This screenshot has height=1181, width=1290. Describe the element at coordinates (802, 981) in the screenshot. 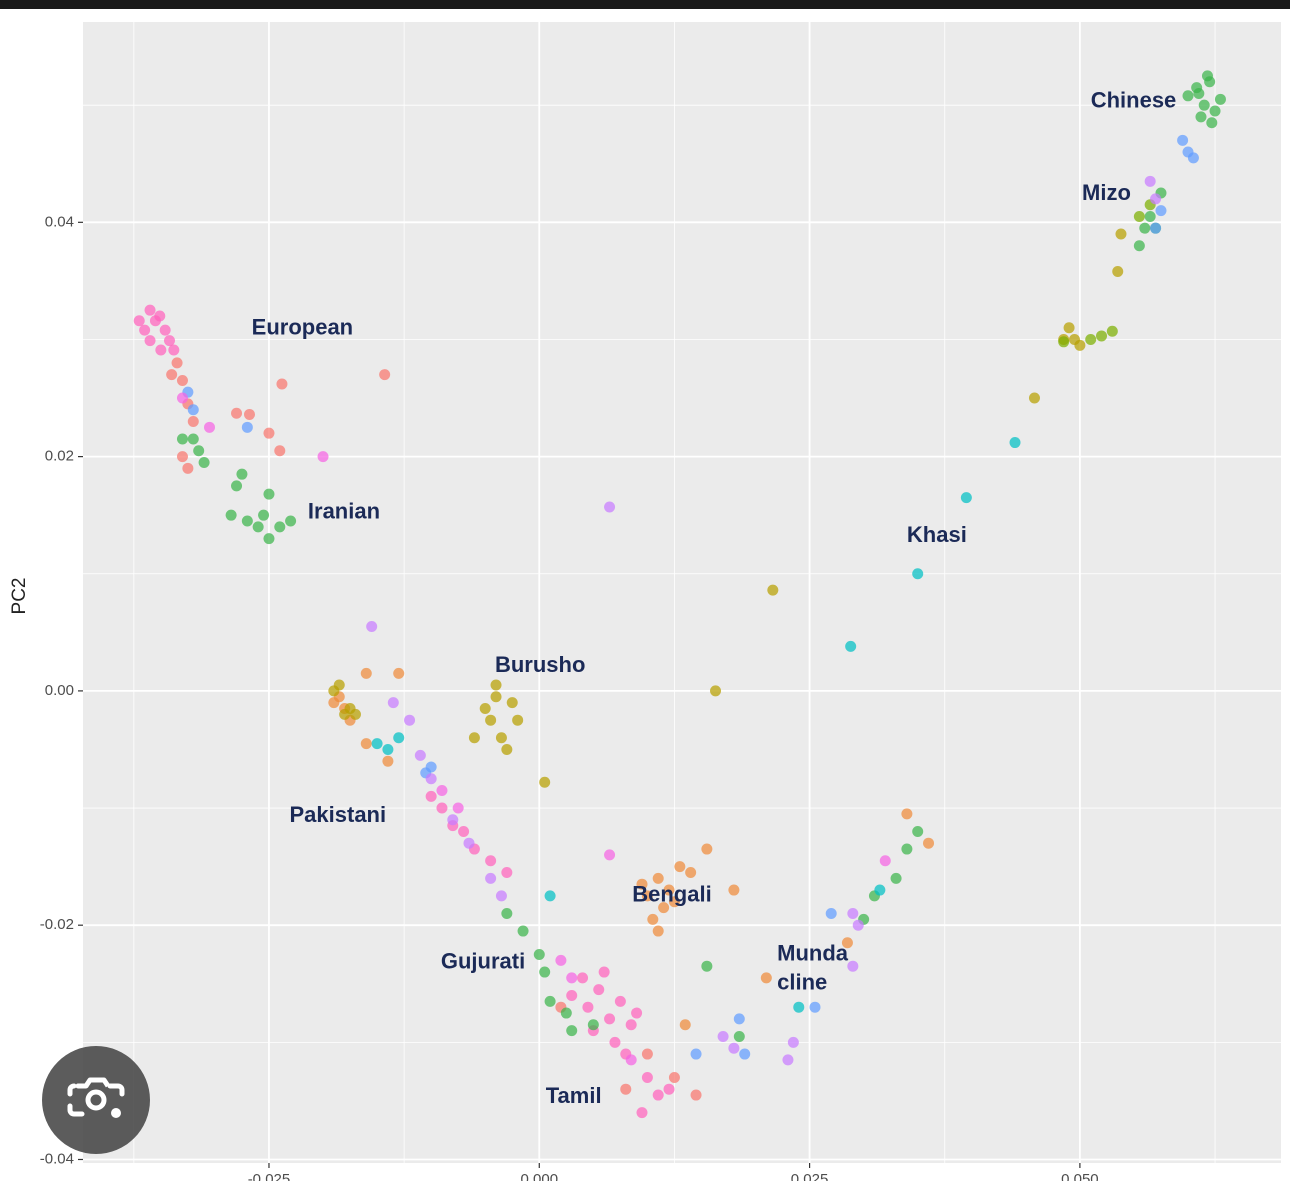

I see `annotation: cline` at that location.